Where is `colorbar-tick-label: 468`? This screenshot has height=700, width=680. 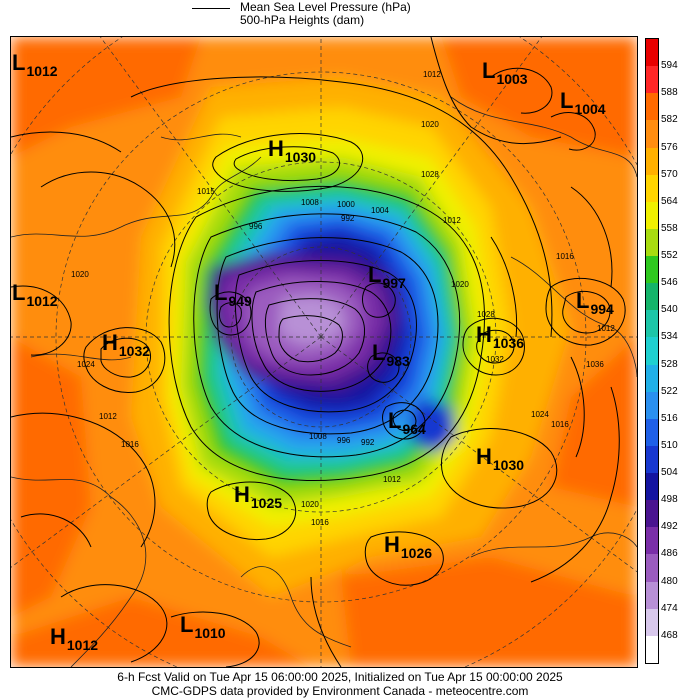 colorbar-tick-label: 468 is located at coordinates (669, 635).